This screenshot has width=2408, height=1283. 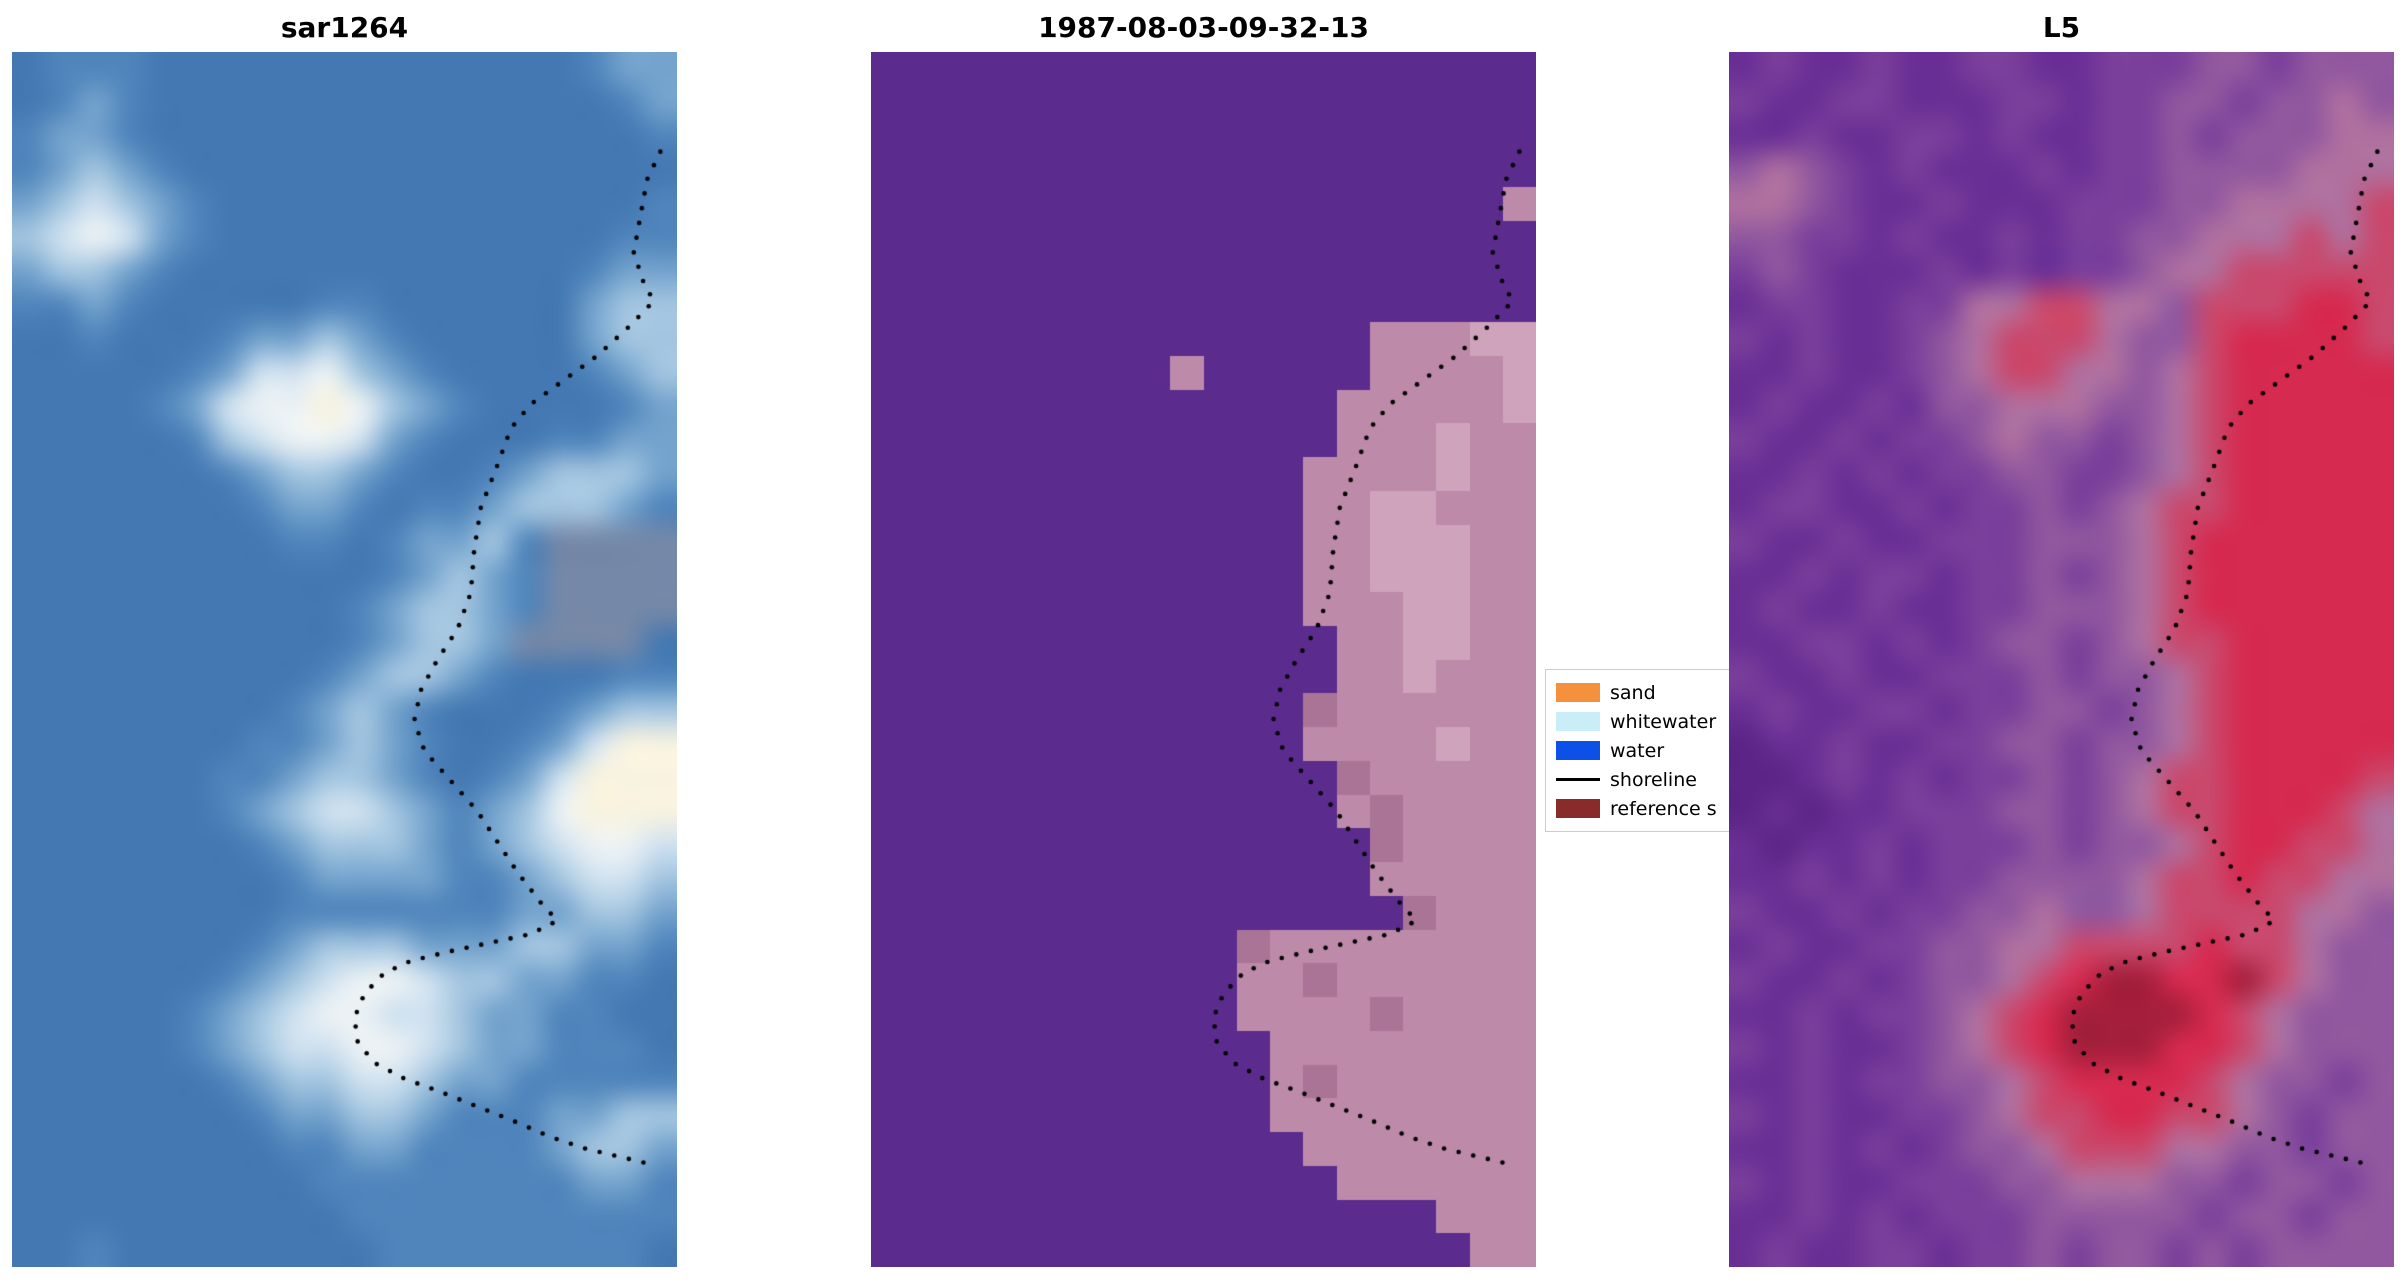 What do you see at coordinates (1578, 808) in the screenshot?
I see `reference-shoreline-color-swatch` at bounding box center [1578, 808].